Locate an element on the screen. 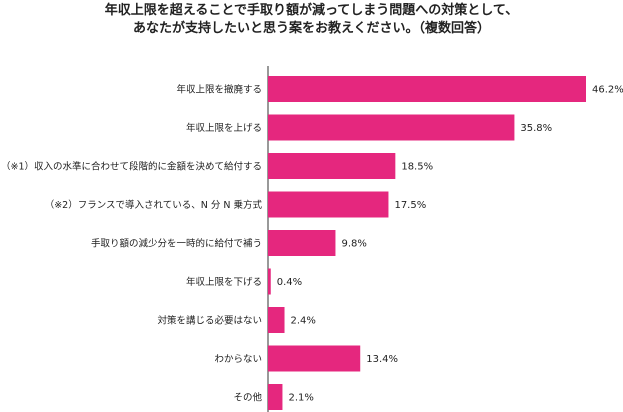 This screenshot has height=412, width=623. data-label: 13.4% is located at coordinates (382, 359).